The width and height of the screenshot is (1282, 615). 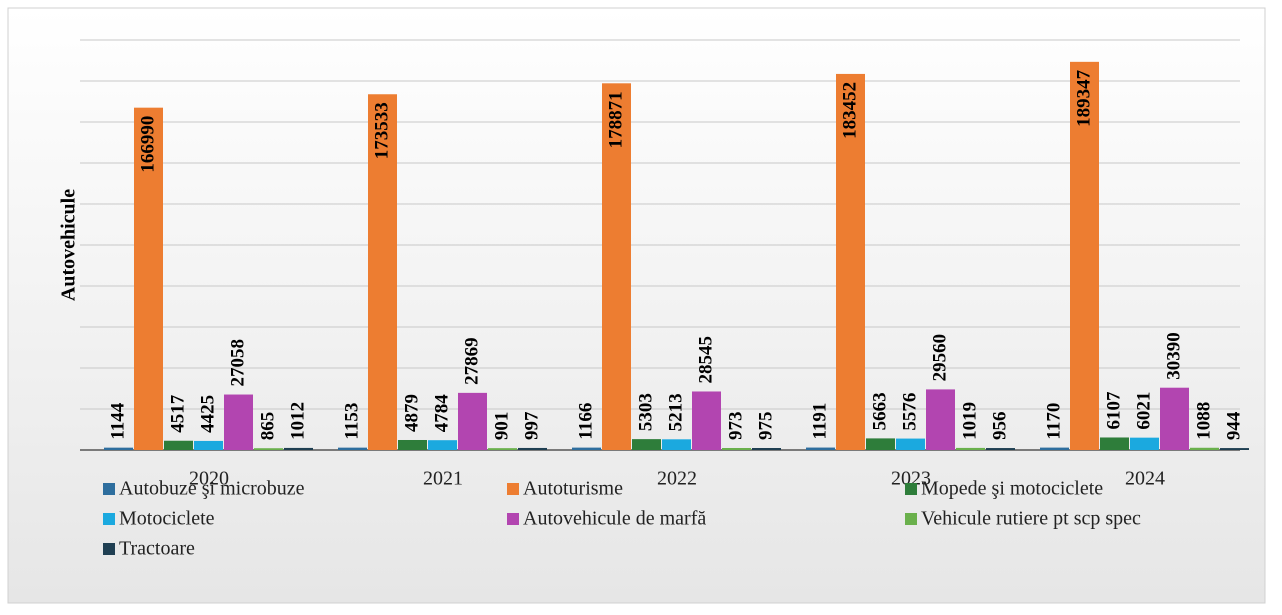 I want to click on data-label: 5663, so click(x=879, y=411).